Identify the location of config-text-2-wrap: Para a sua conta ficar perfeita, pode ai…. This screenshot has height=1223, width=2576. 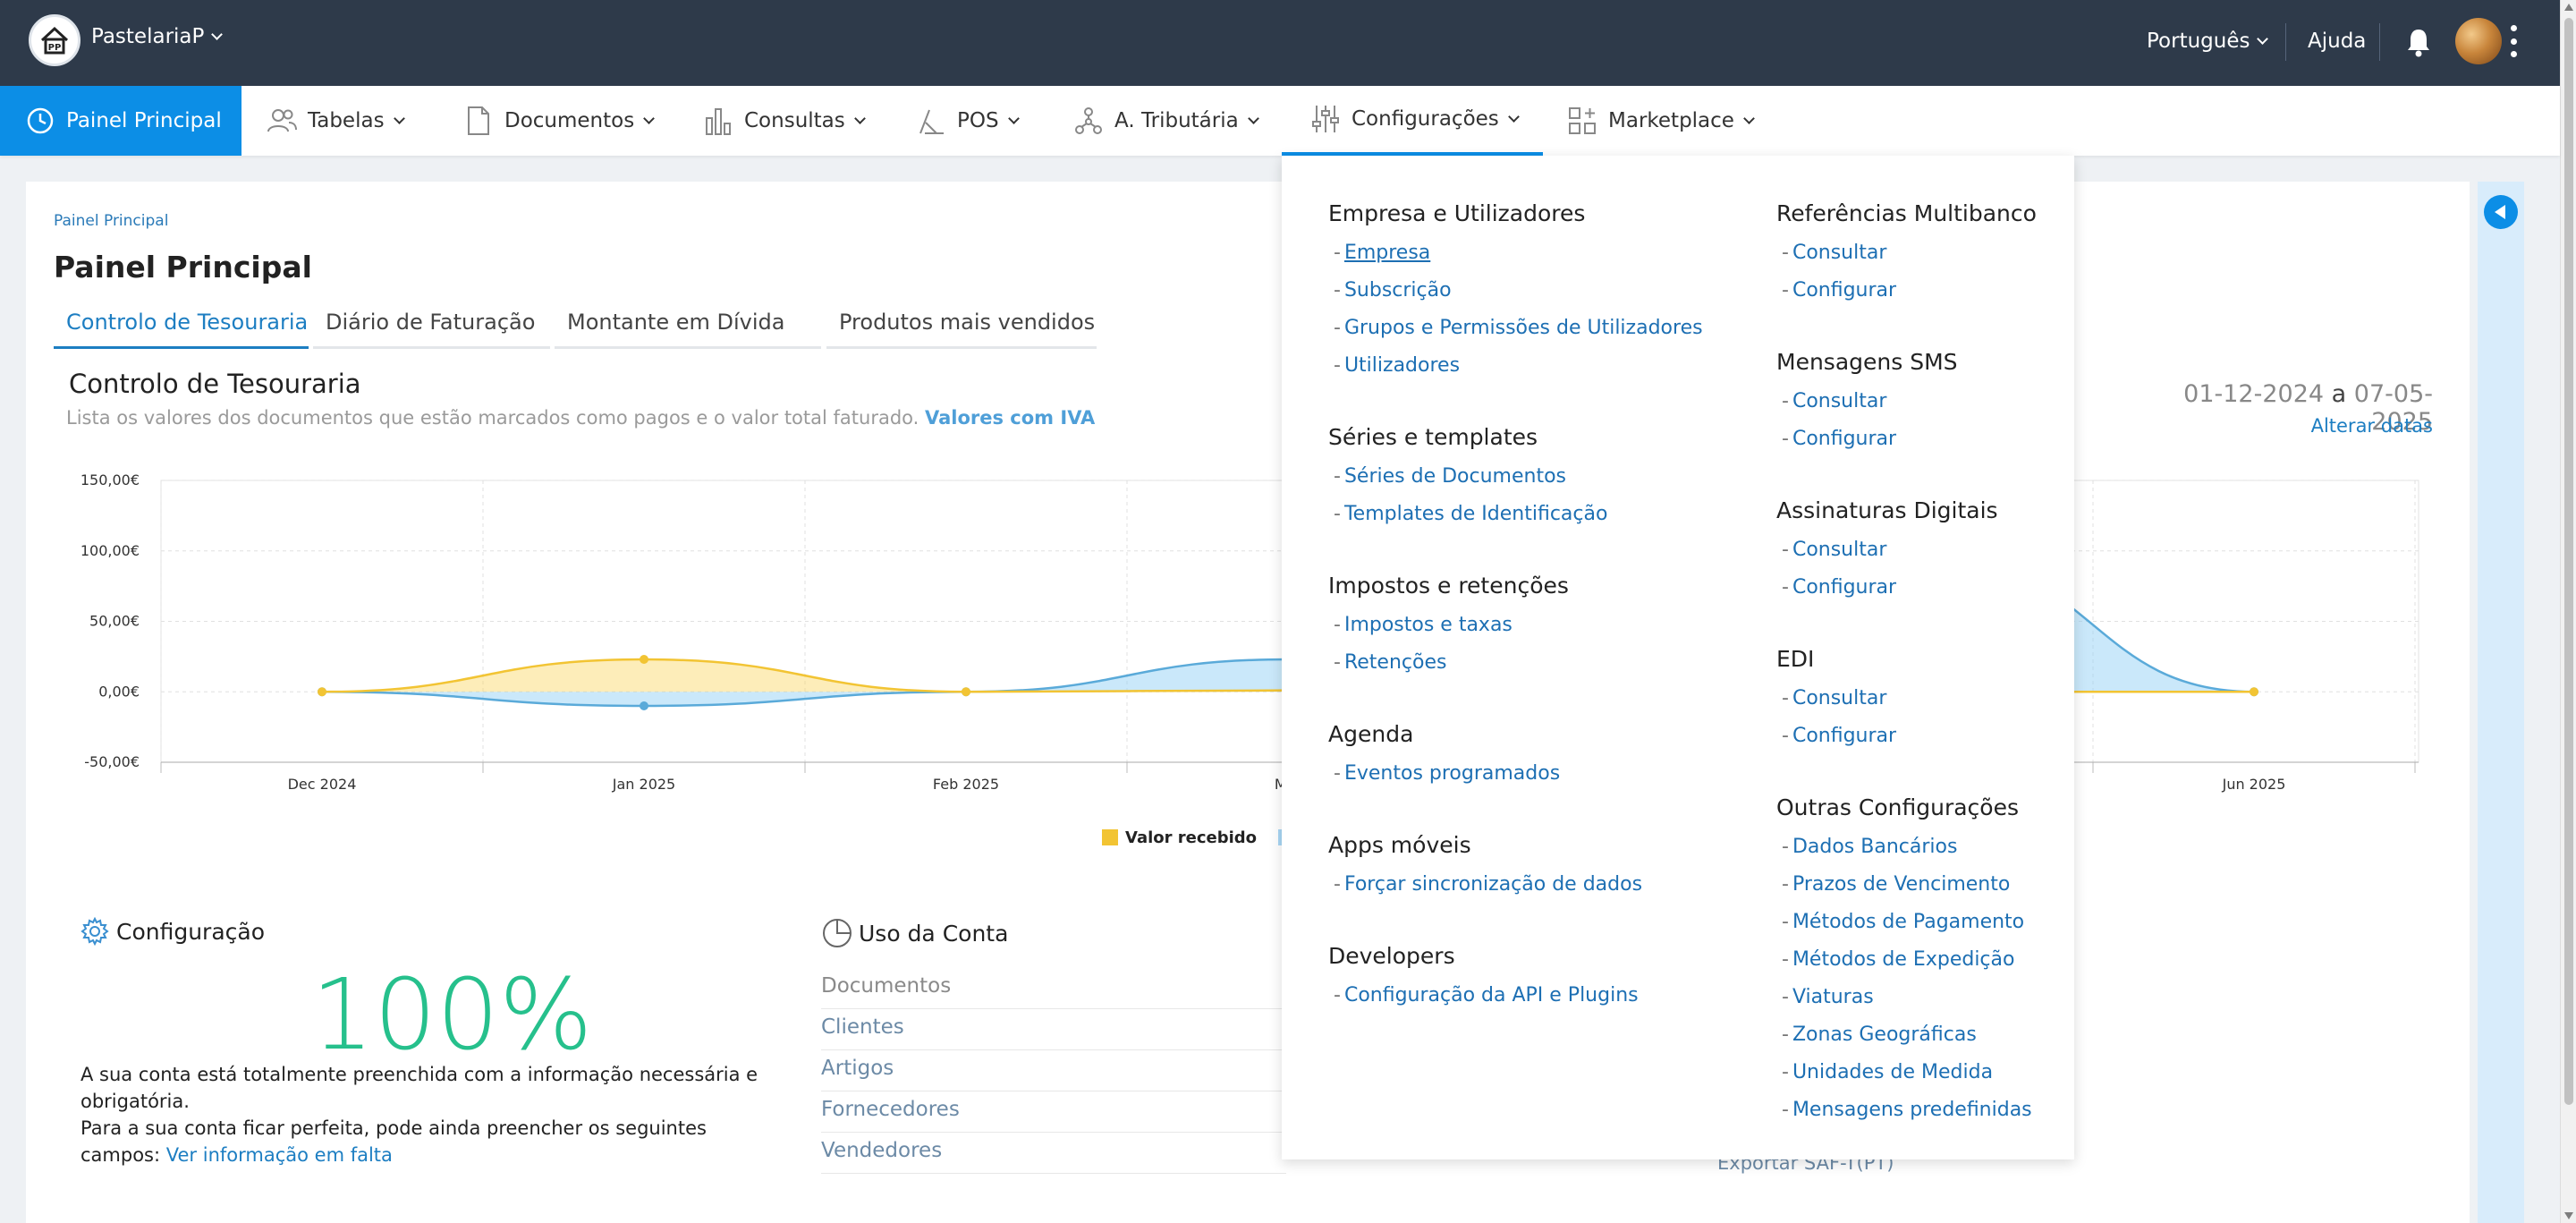
(420, 1141).